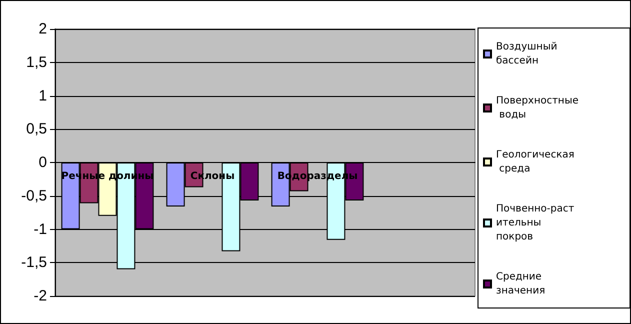  Describe the element at coordinates (40, 229) in the screenshot. I see `y-tick-label: -1` at that location.